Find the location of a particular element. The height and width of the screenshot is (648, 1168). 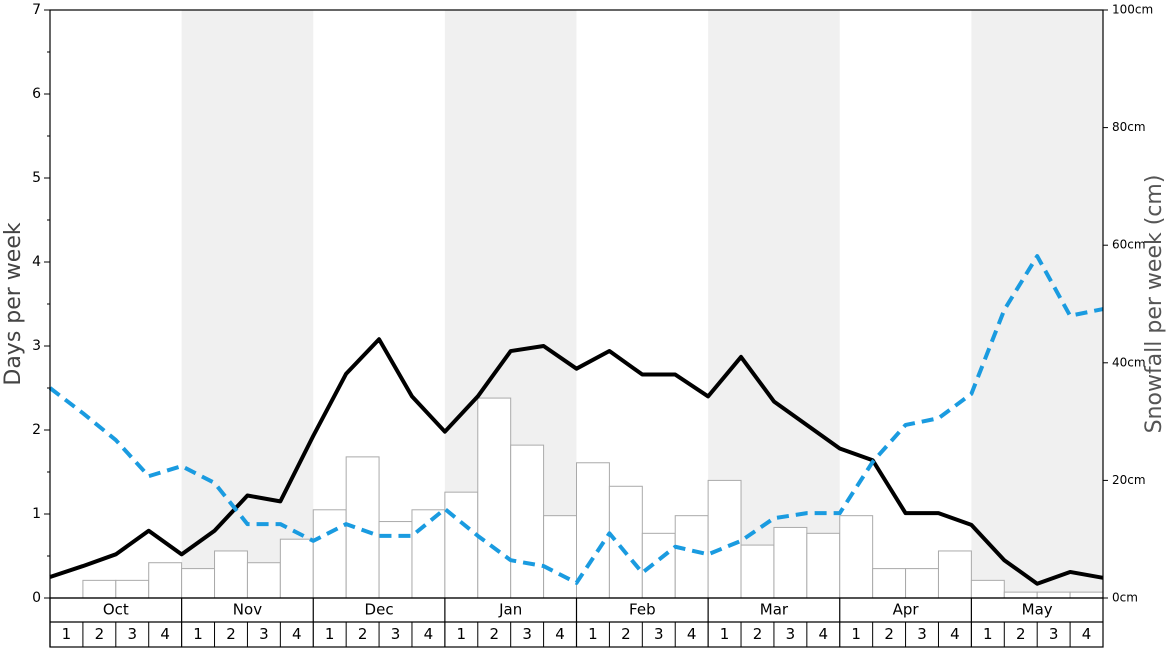

month-label: Mar is located at coordinates (774, 610).